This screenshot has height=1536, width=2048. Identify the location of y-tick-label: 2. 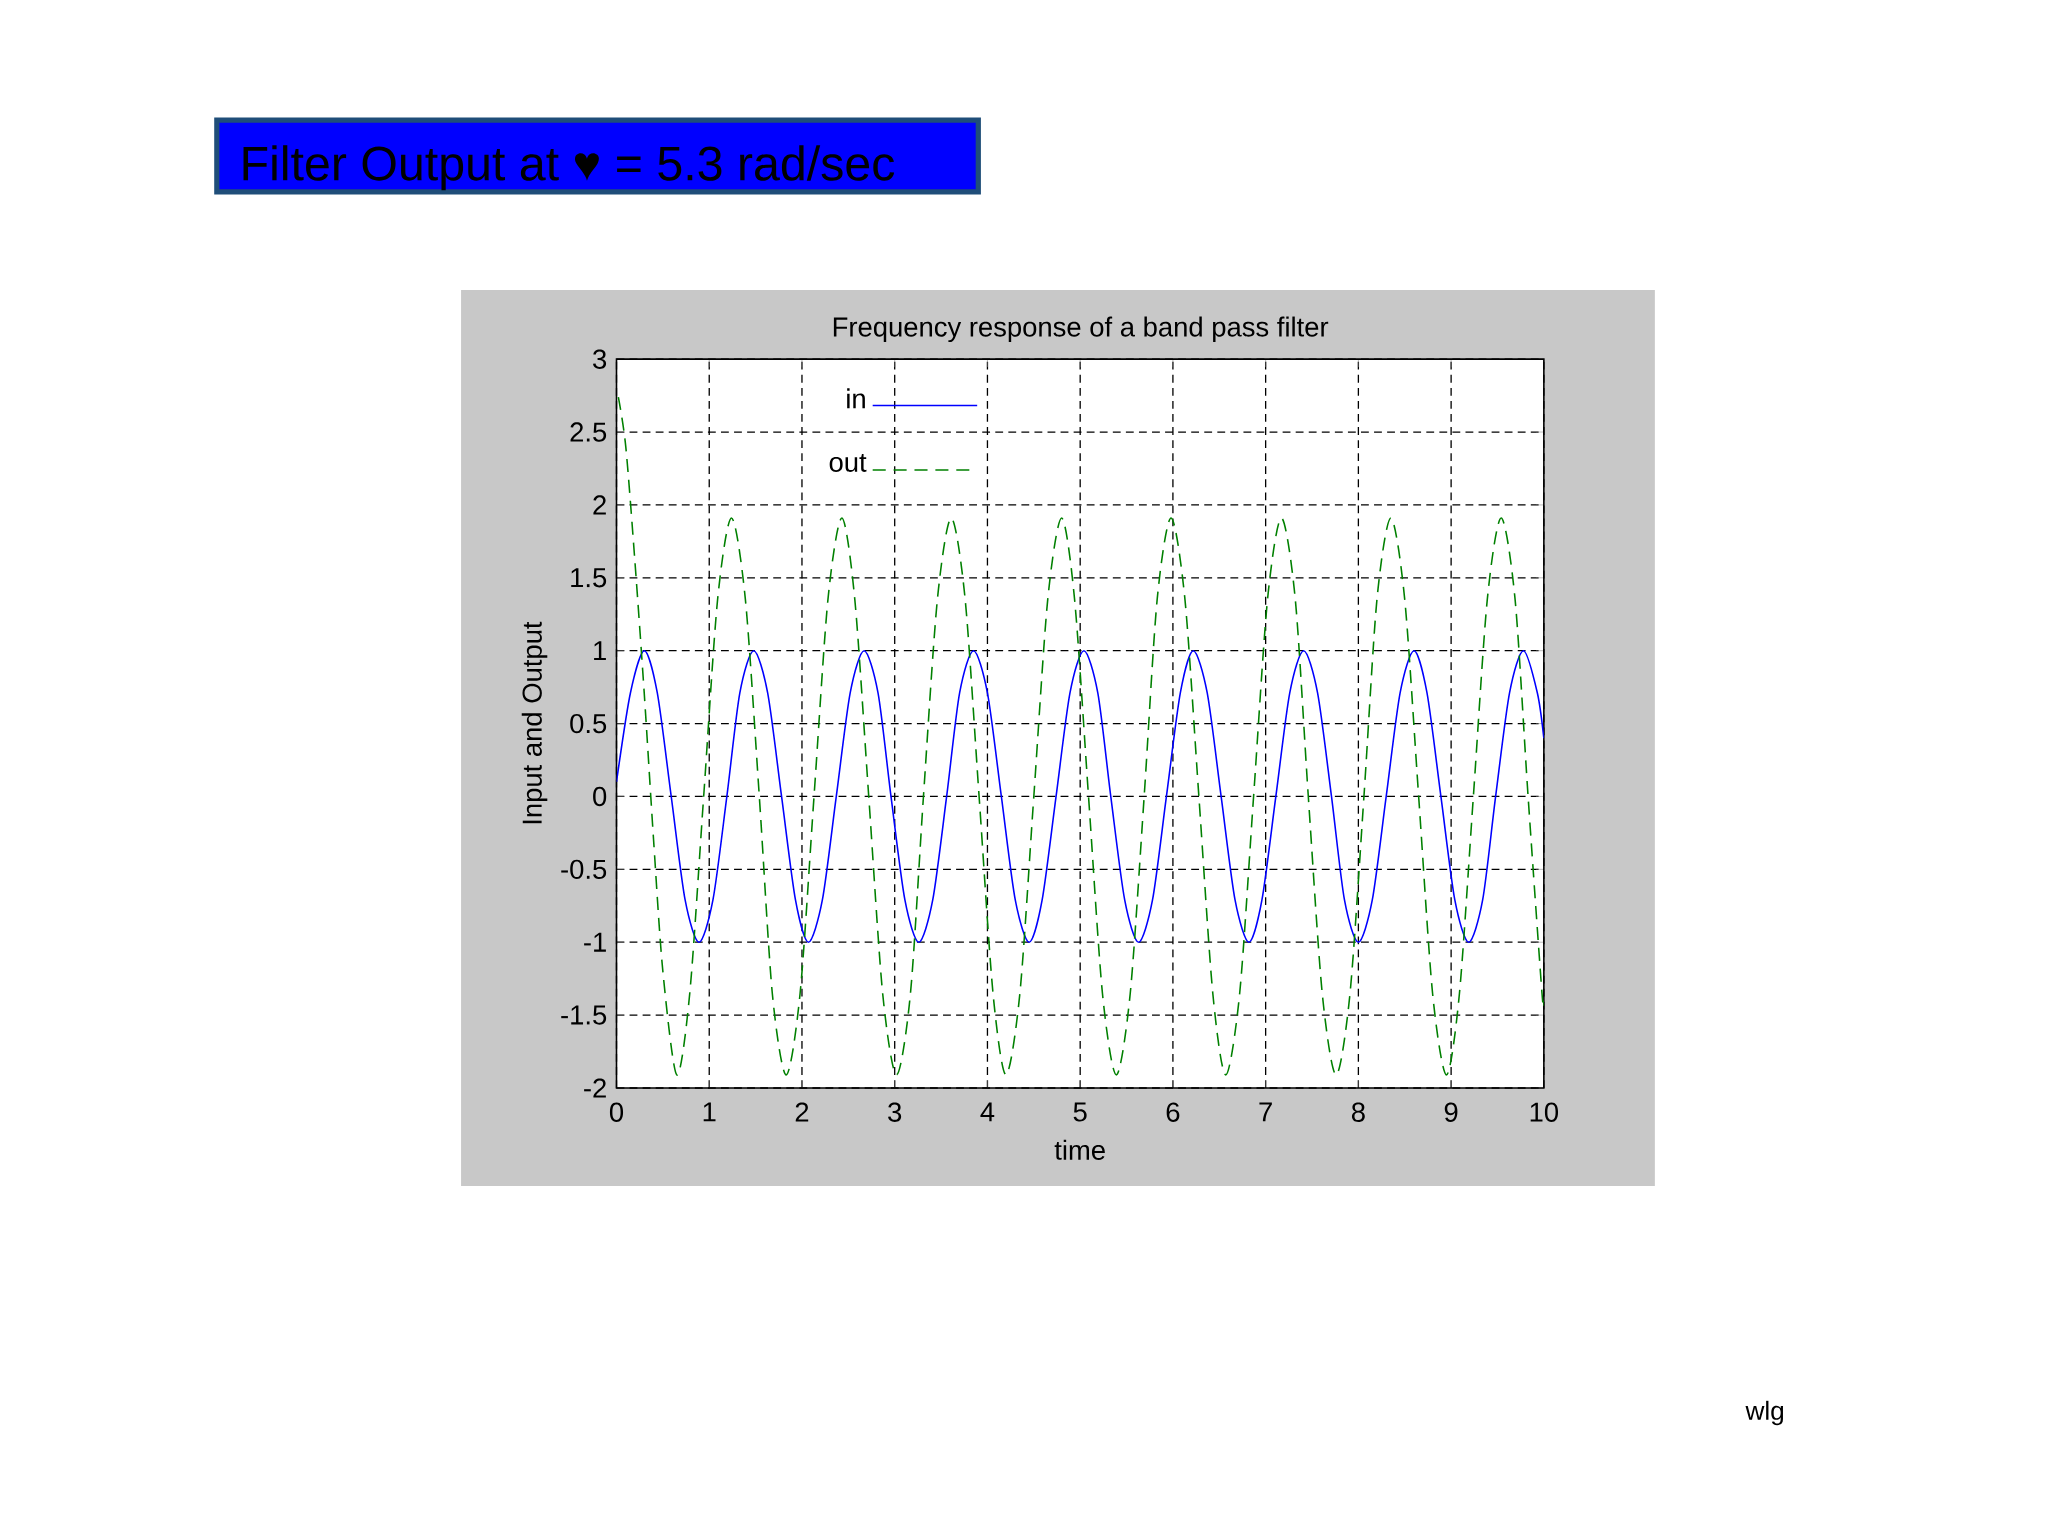
(599, 505).